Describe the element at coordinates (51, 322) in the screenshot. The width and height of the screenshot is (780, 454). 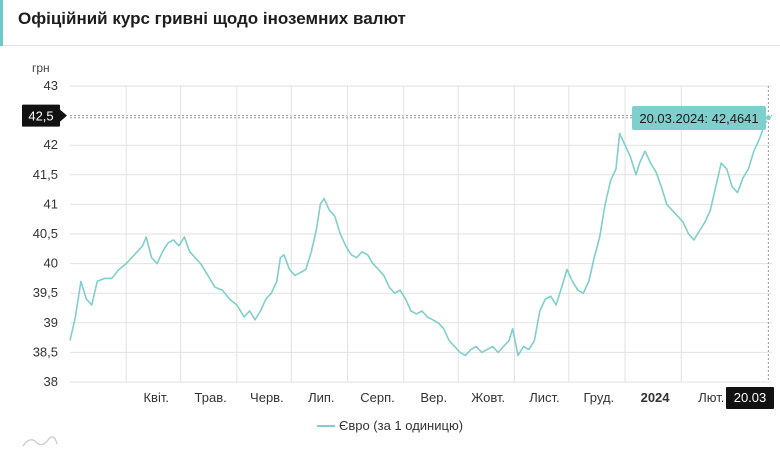
I see `y-tick-label: 39` at that location.